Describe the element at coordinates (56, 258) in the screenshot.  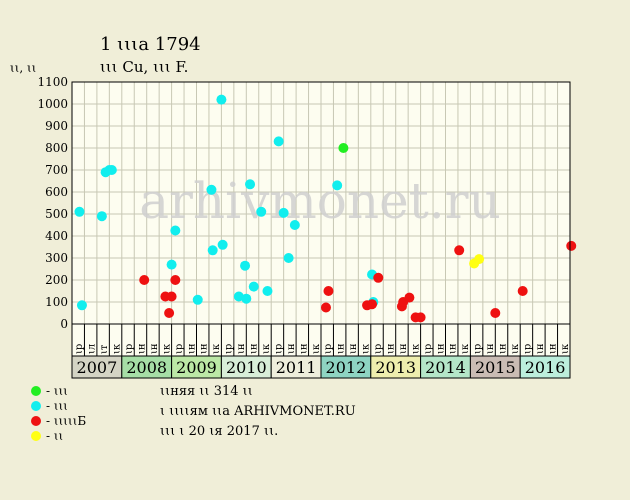
I see `y-tick-label: 300` at that location.